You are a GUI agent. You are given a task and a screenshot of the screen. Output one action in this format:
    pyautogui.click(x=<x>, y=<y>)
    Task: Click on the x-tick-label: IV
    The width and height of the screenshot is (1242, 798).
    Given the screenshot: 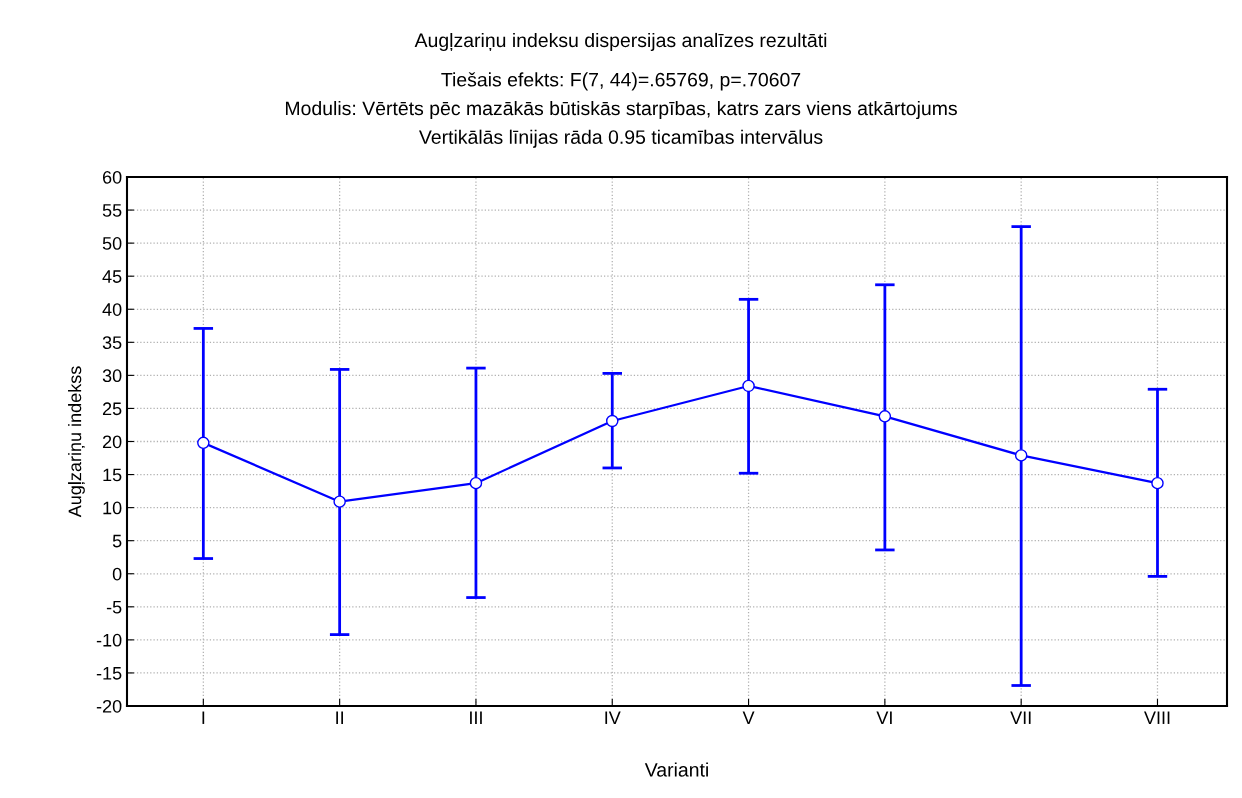 What is the action you would take?
    pyautogui.click(x=613, y=717)
    